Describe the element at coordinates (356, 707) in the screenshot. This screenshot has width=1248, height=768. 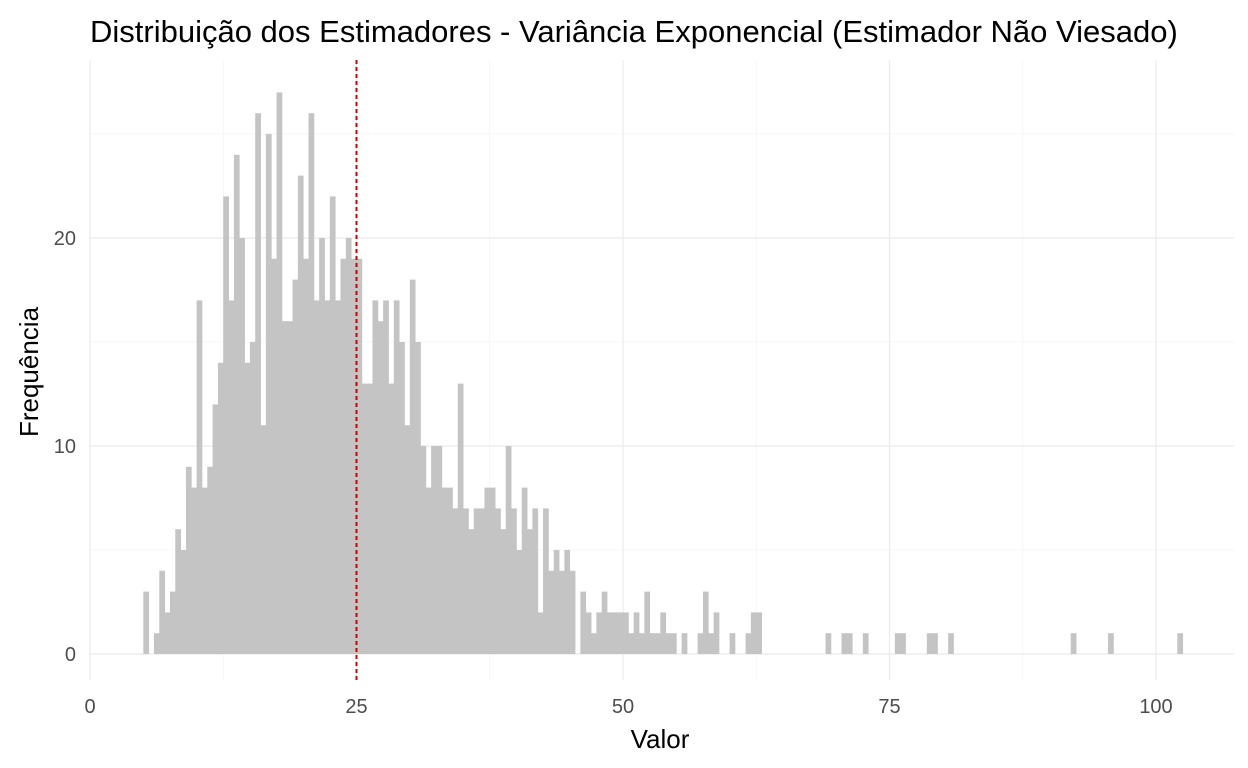
I see `x-tick-label: 25` at that location.